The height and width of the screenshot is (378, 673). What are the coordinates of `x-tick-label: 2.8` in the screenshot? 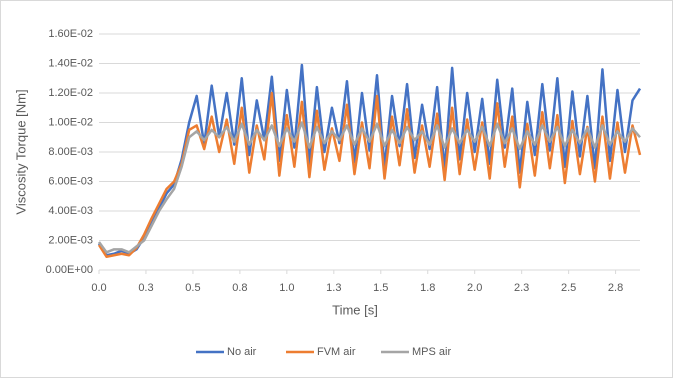 It's located at (615, 288).